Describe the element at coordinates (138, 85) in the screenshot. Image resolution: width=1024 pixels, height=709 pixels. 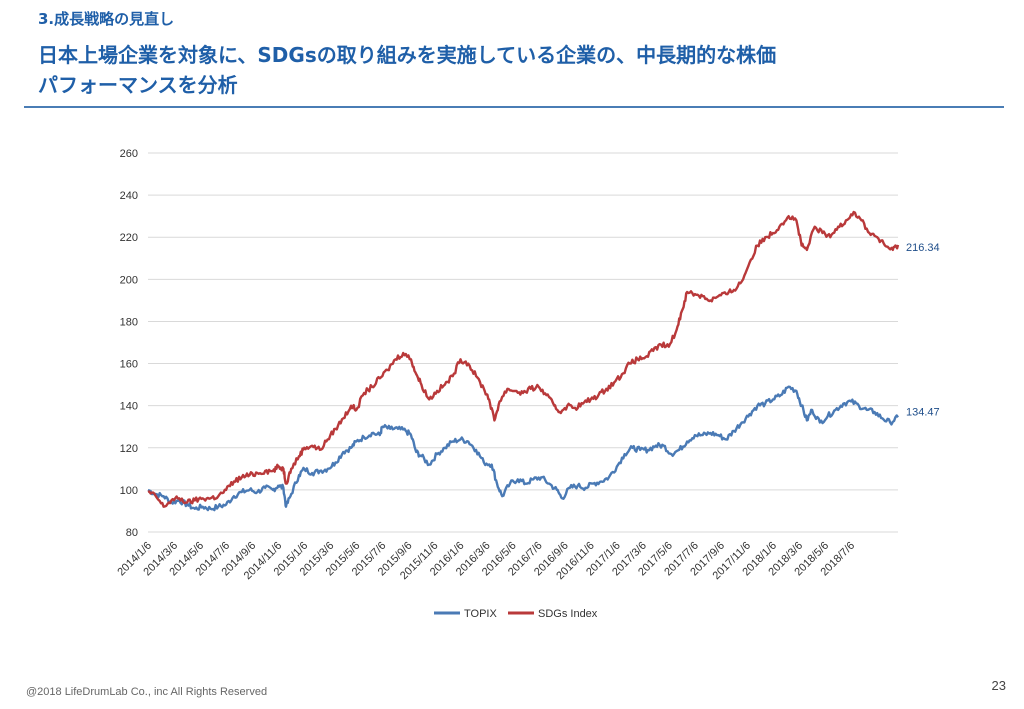
I see `title-line-2: パフォーマンスを分析` at that location.